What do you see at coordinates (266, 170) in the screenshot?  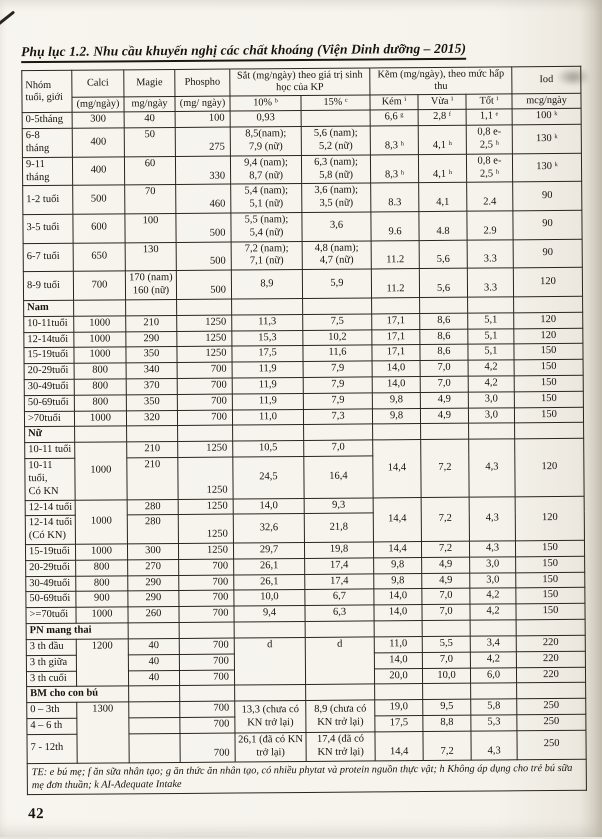 I see `value-cell: 9,4 (nam); 8,7 (nữ)` at bounding box center [266, 170].